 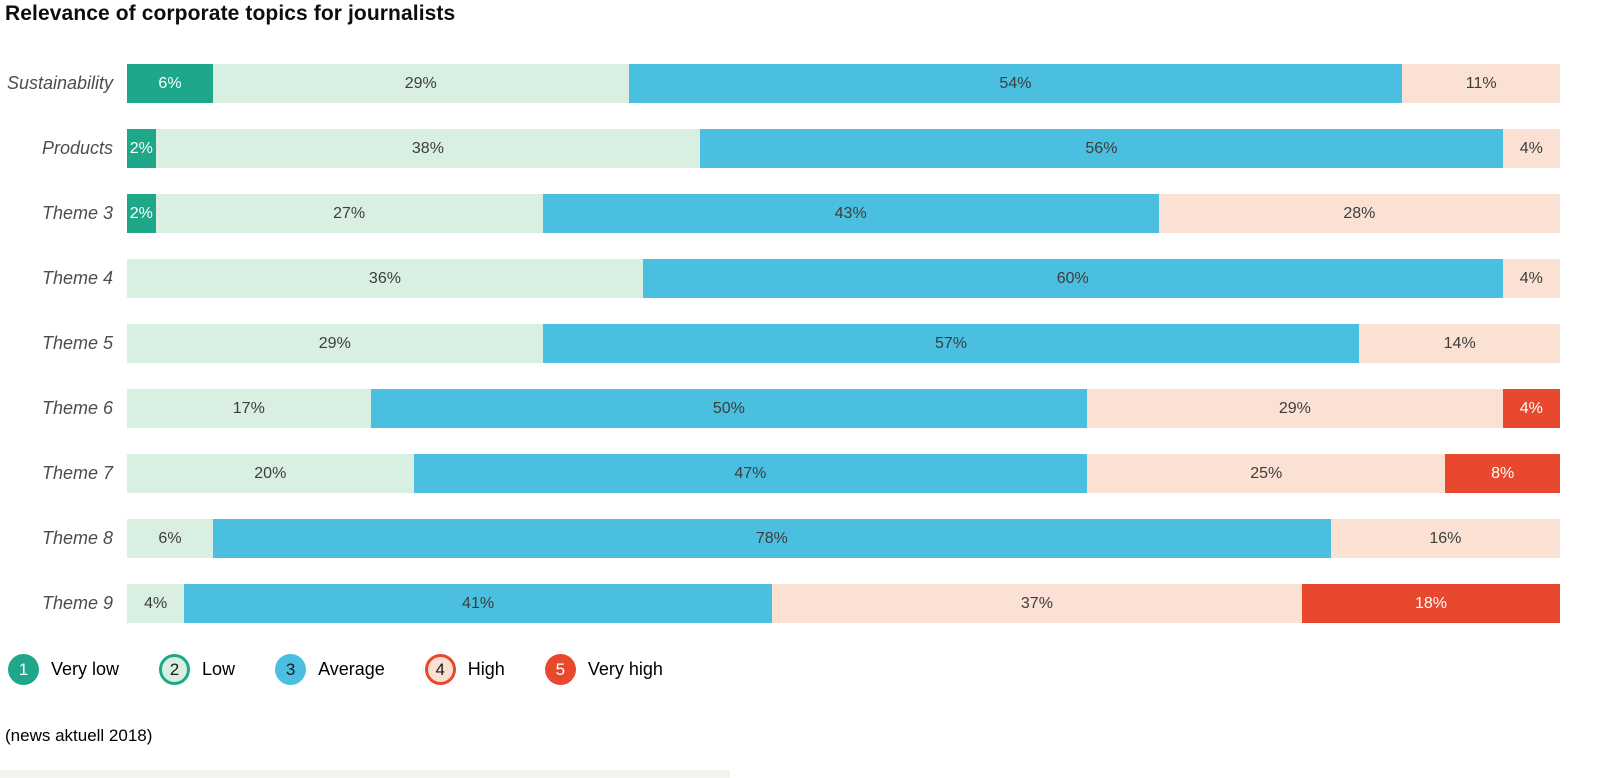 What do you see at coordinates (291, 669) in the screenshot?
I see `legend-circle-icon: 3` at bounding box center [291, 669].